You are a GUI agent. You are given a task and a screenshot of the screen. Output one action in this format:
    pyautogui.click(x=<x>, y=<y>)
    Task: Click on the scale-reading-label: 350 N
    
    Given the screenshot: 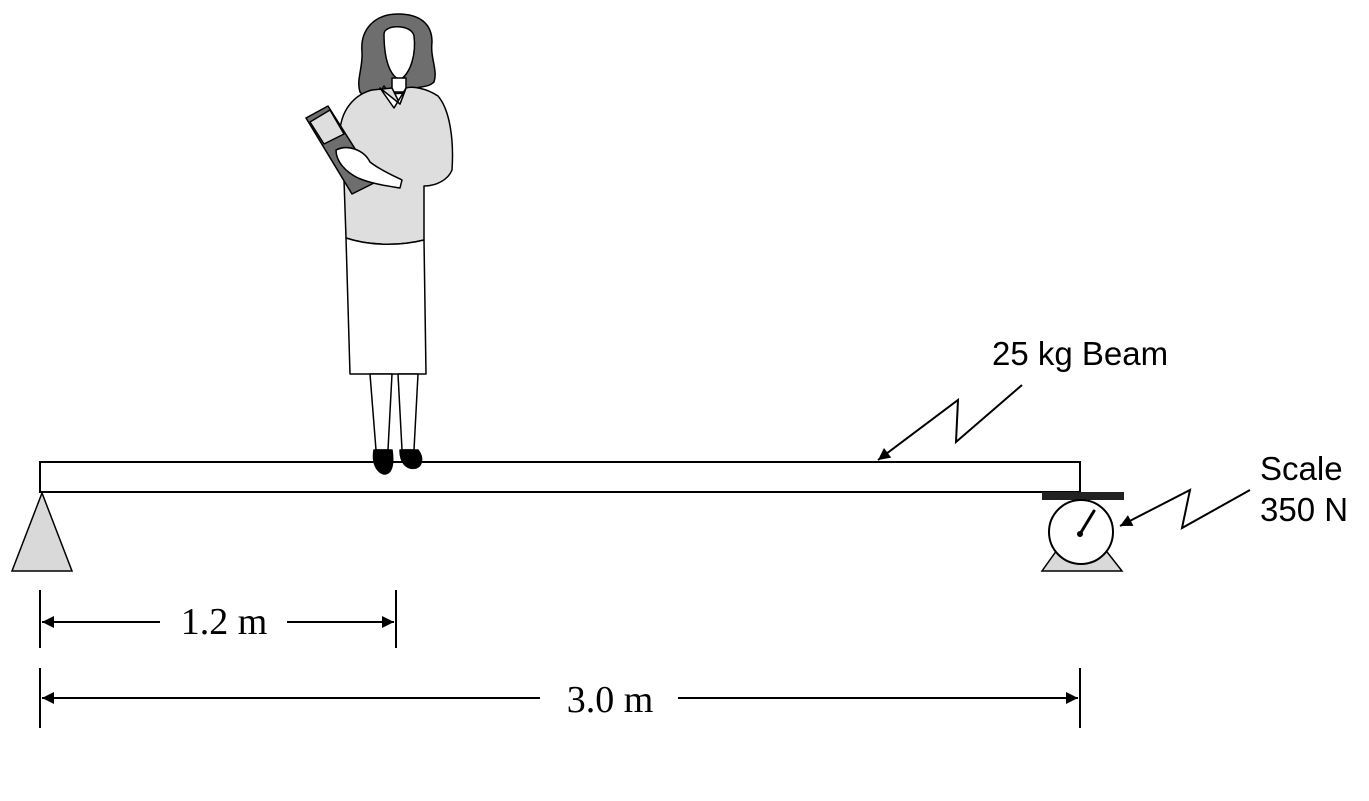 What is the action you would take?
    pyautogui.click(x=1304, y=509)
    